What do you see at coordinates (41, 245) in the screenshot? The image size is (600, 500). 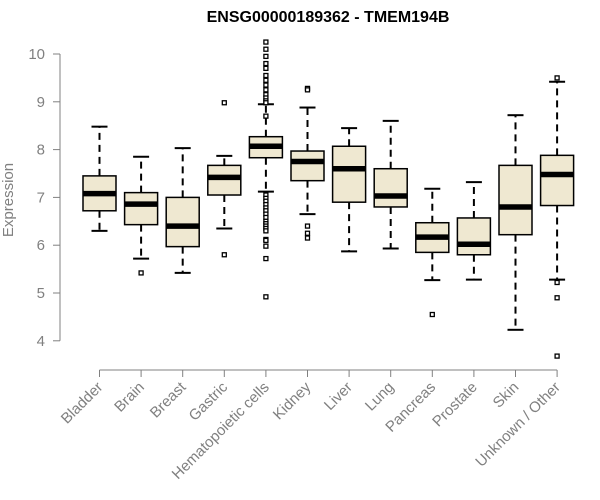 I see `y-tick-label: 6` at bounding box center [41, 245].